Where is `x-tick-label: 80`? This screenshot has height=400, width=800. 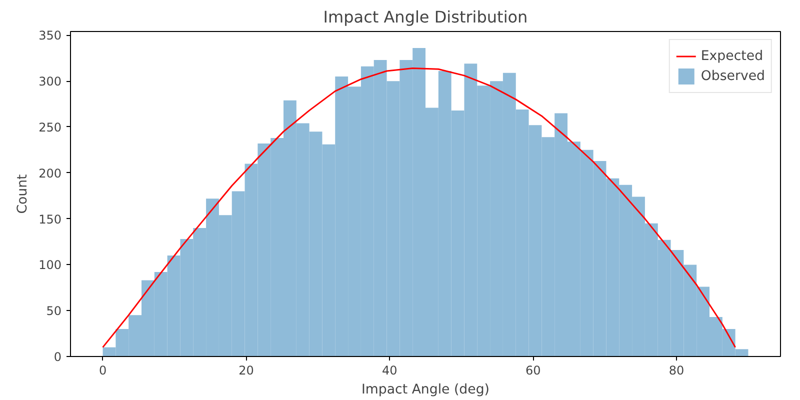
x-tick-label: 80 is located at coordinates (676, 371).